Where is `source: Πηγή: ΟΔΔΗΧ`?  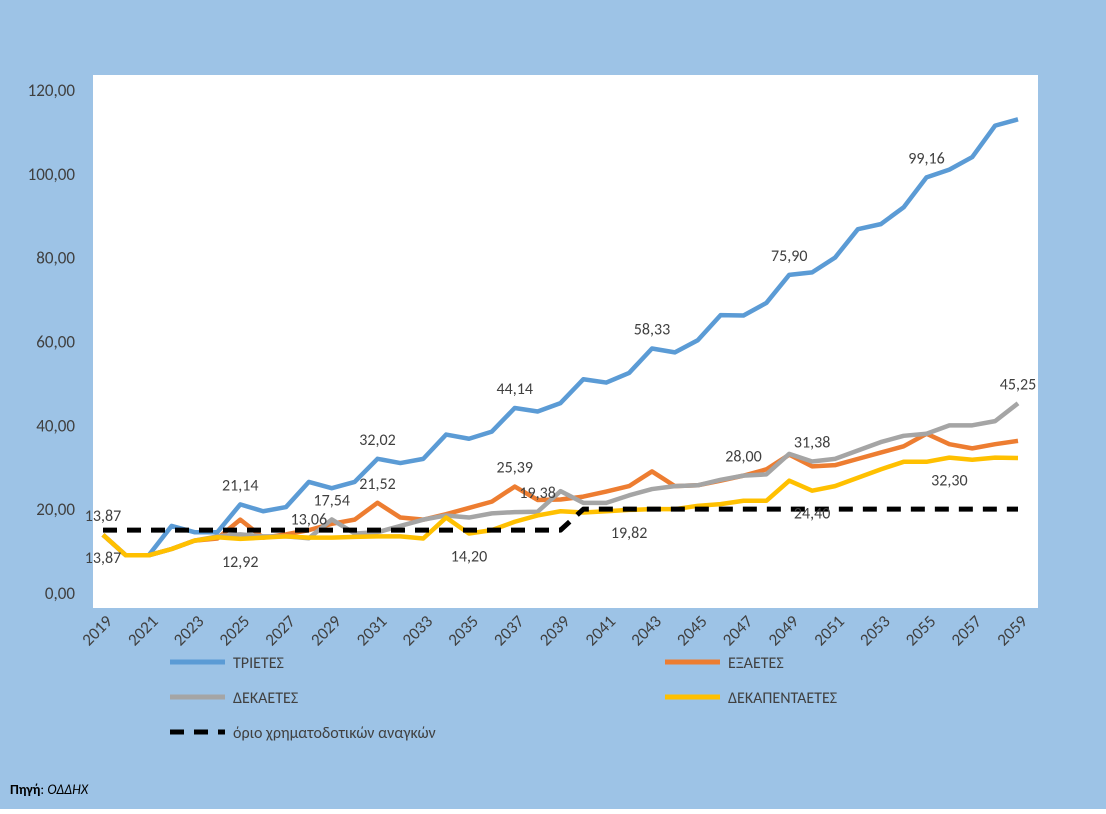
source: Πηγή: ΟΔΔΗΧ is located at coordinates (49, 789).